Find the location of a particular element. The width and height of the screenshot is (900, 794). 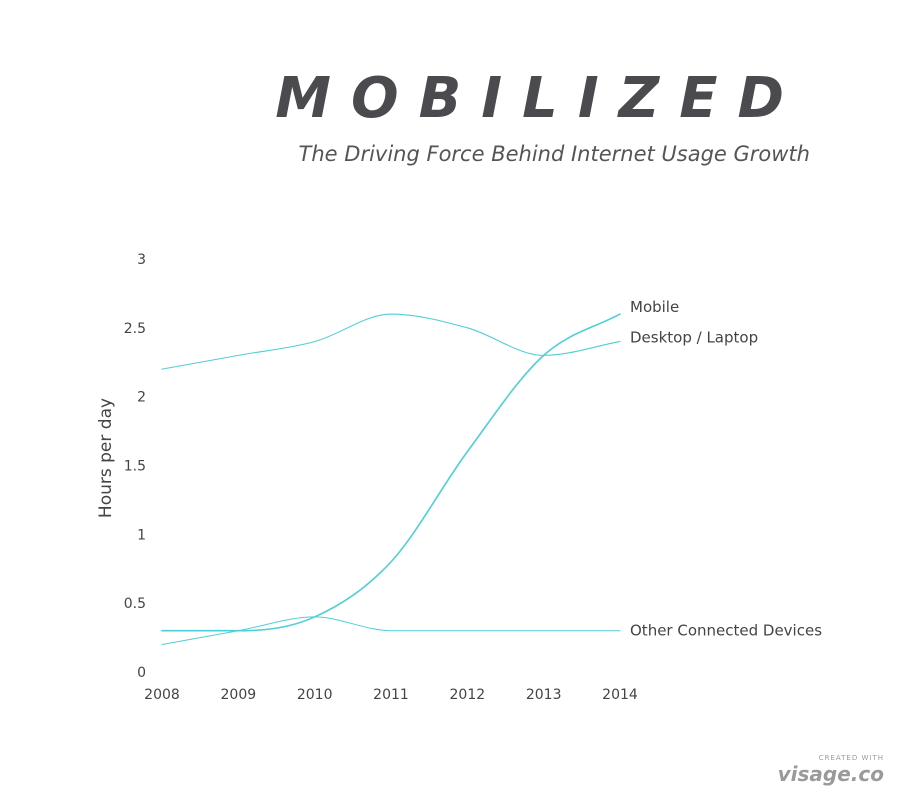

credit-caption: CREATED WITH is located at coordinates (851, 758).